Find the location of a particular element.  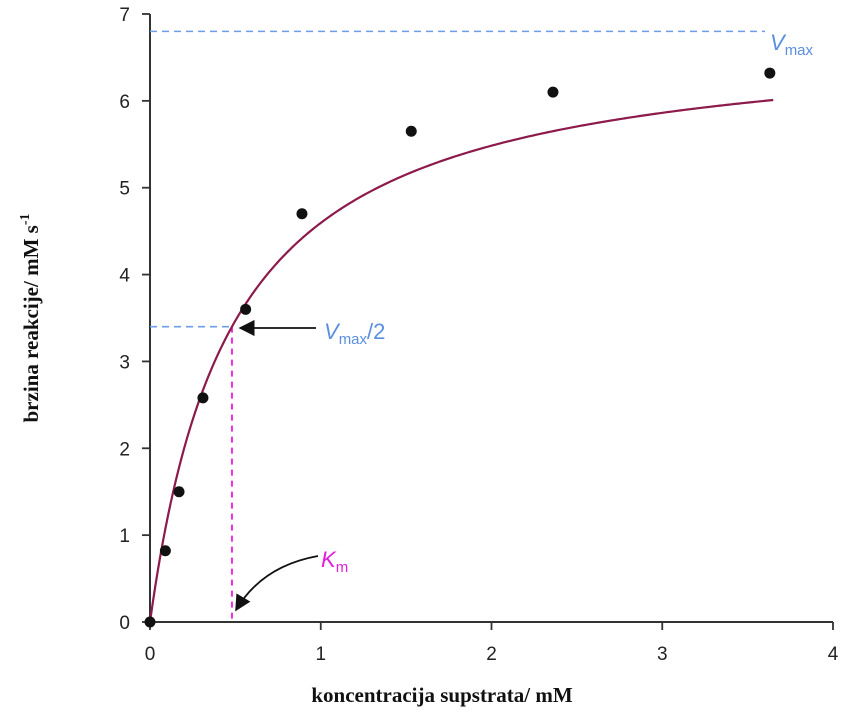

km-label: Km is located at coordinates (334, 561).